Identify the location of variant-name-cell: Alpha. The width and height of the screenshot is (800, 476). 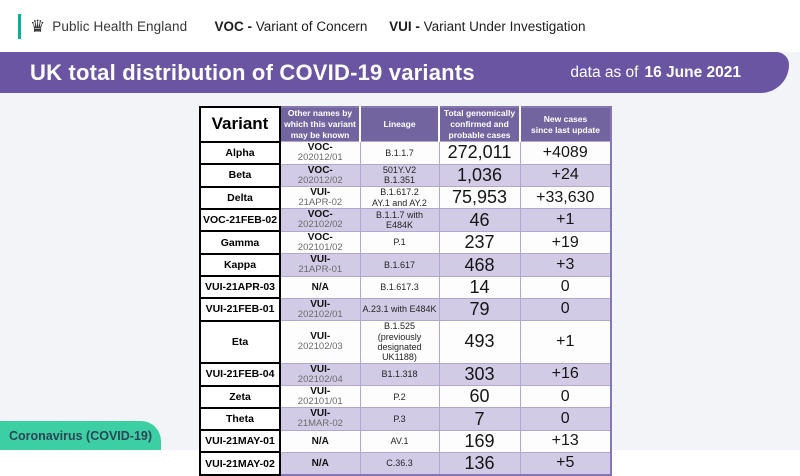
(240, 153).